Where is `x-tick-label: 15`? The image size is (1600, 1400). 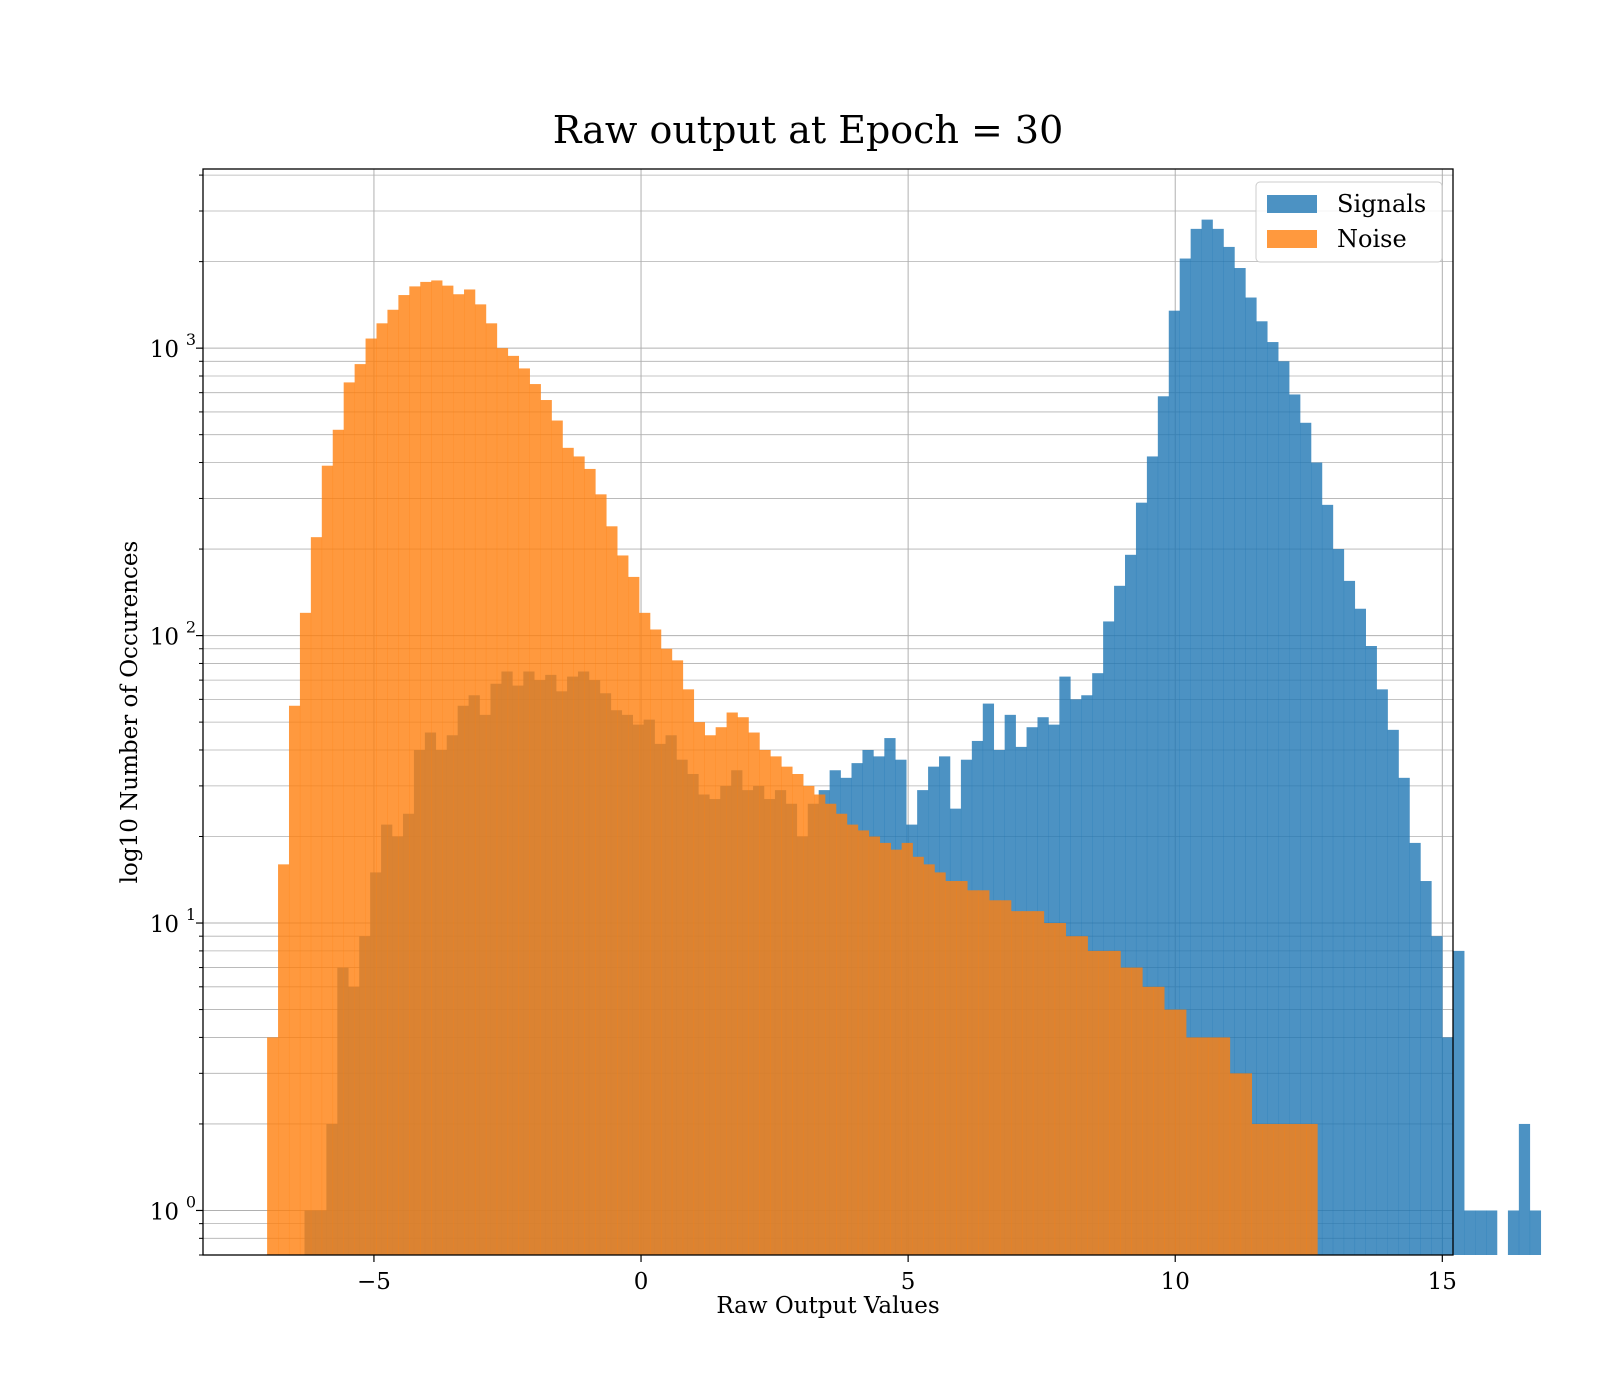
x-tick-label: 15 is located at coordinates (1442, 1282).